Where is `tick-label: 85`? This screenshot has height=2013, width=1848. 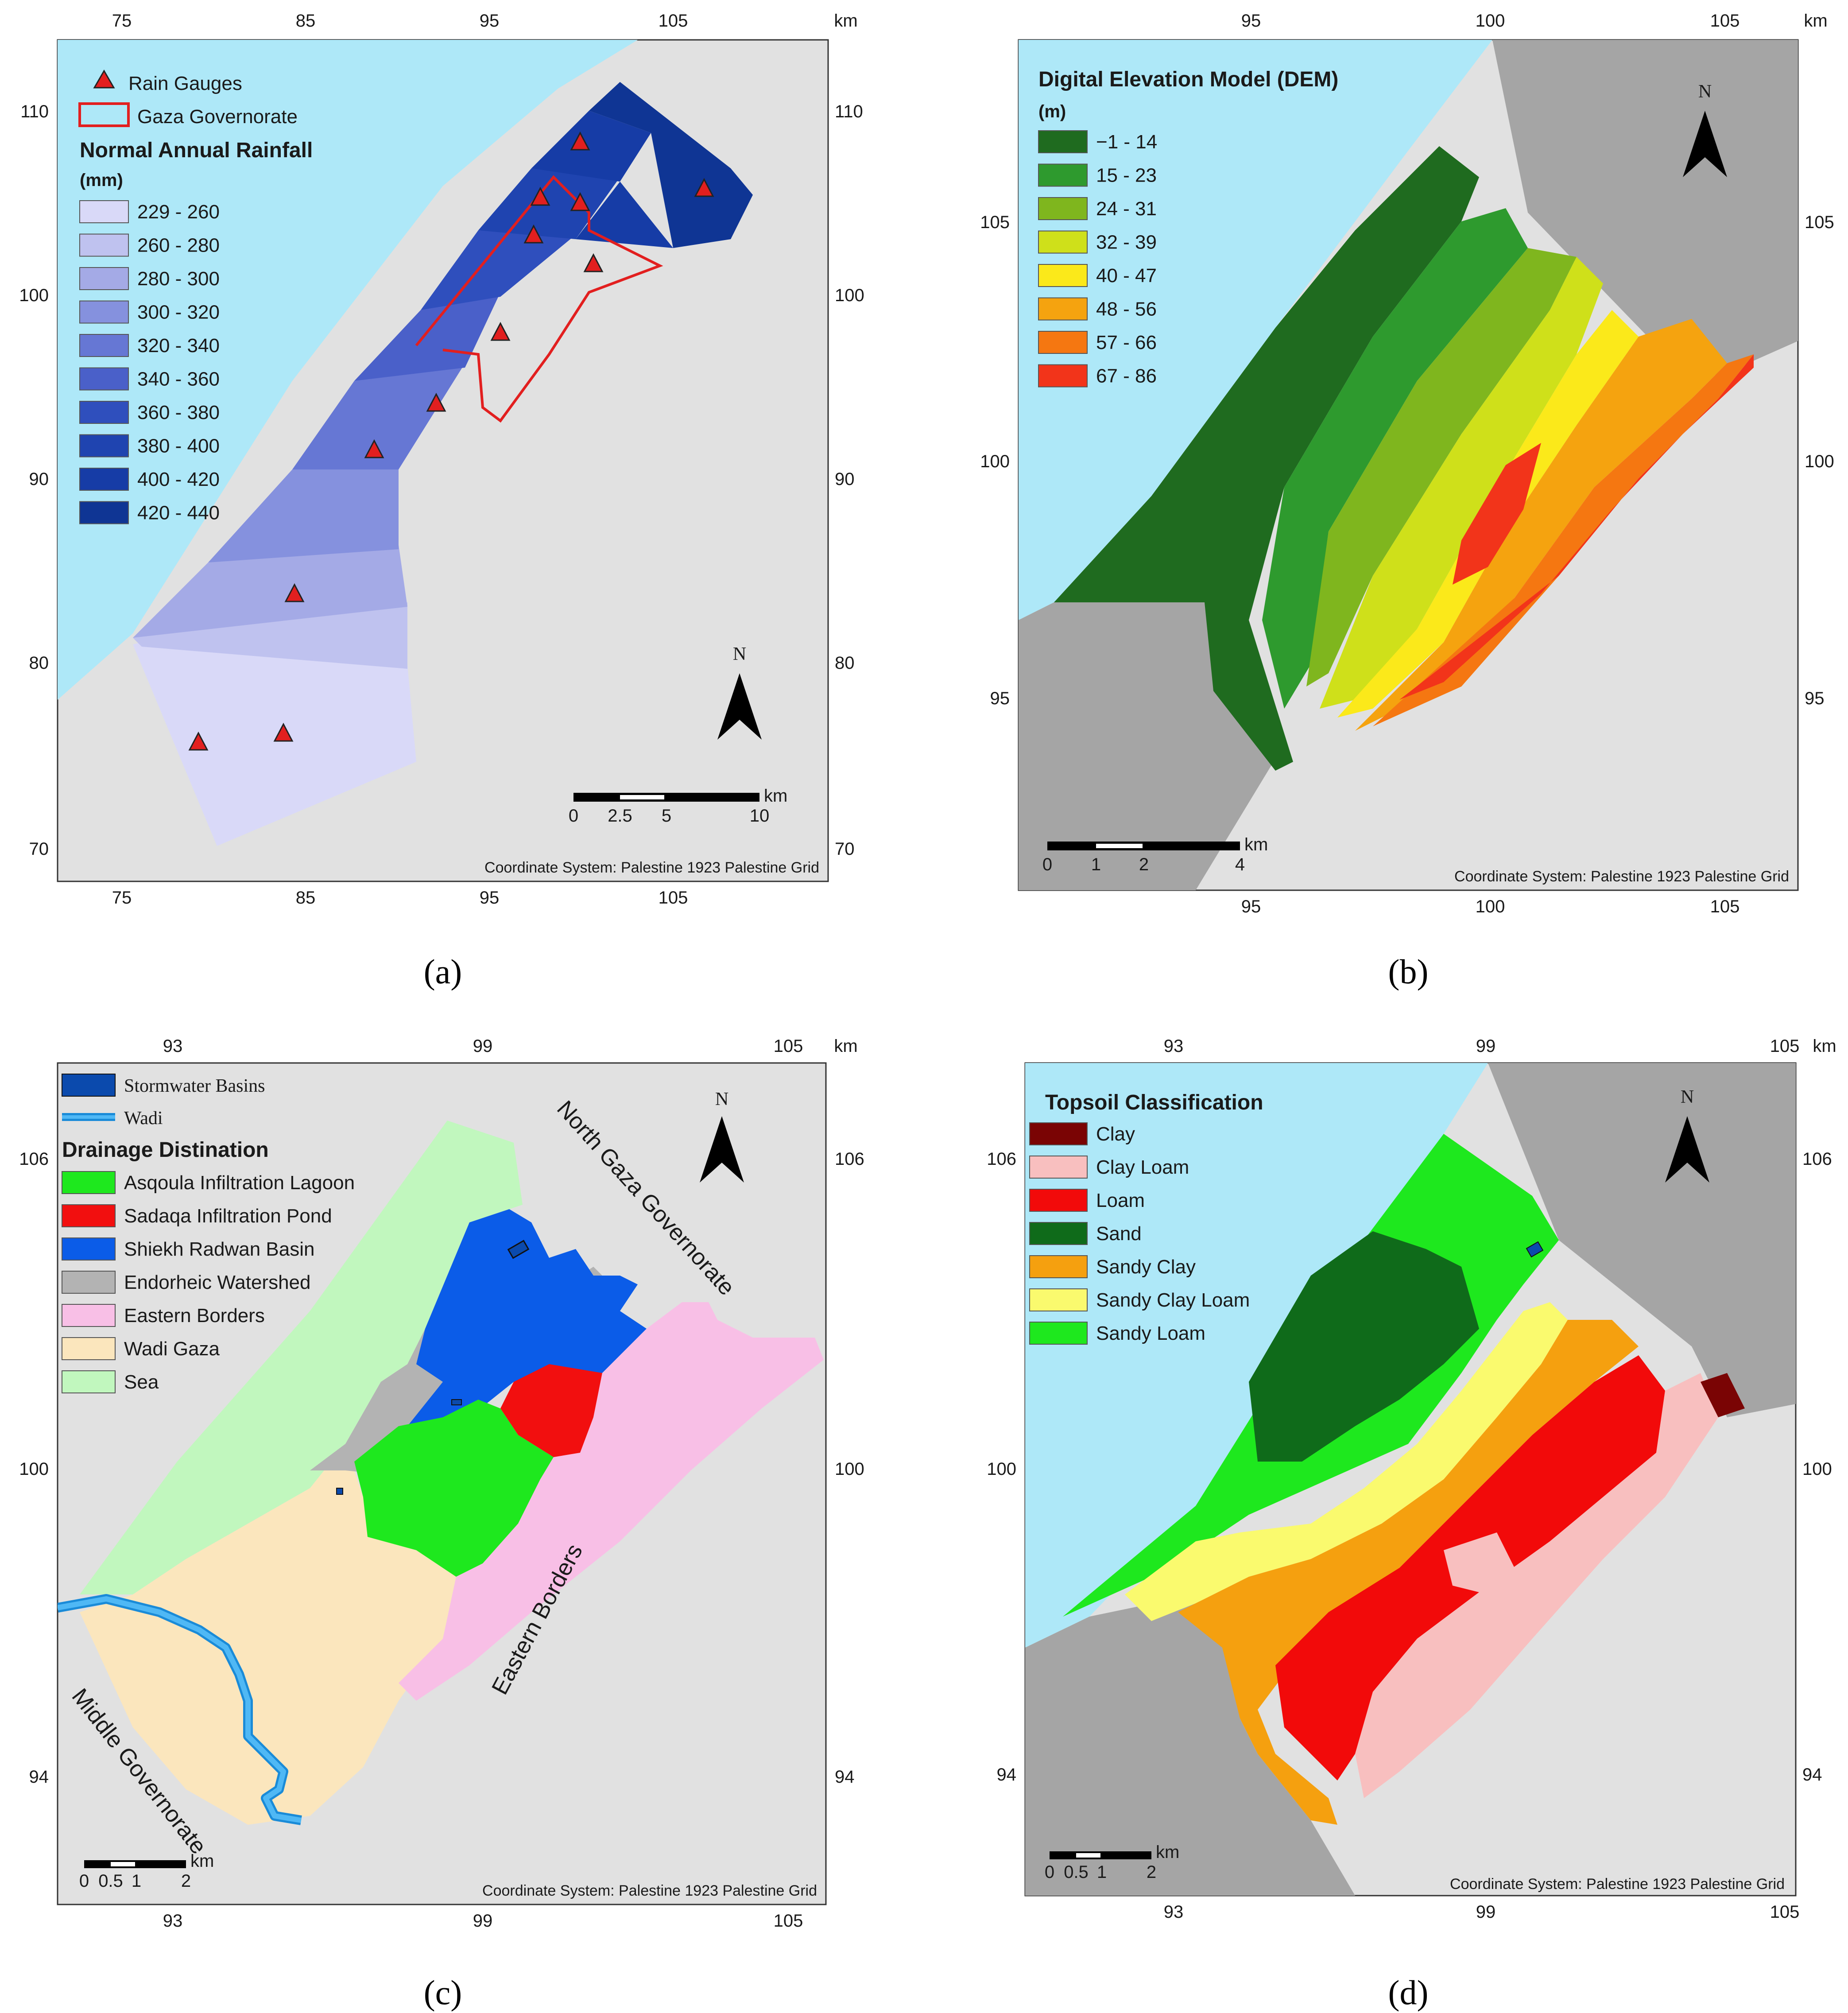
tick-label: 85 is located at coordinates (306, 21).